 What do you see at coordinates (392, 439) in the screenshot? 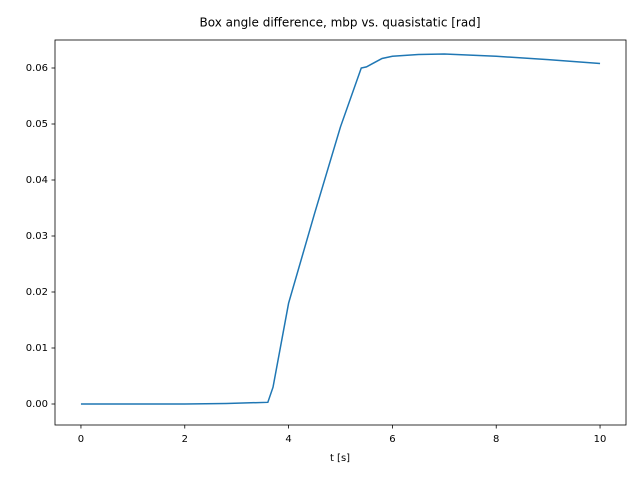
I see `x-tick-label: 6` at bounding box center [392, 439].